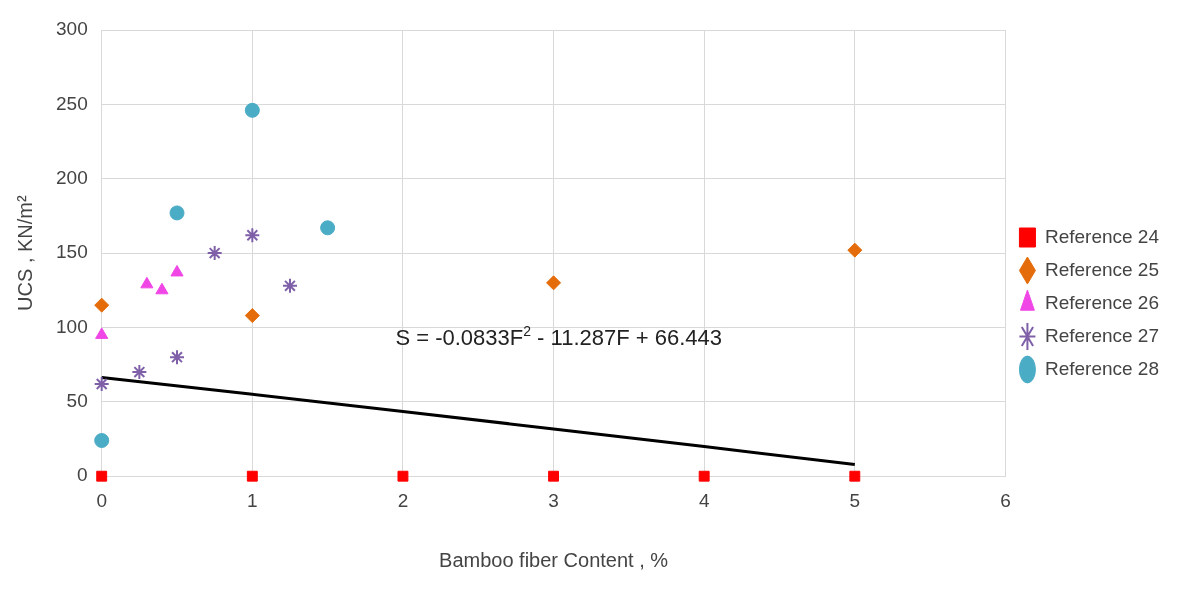 The height and width of the screenshot is (597, 1179). Describe the element at coordinates (1102, 236) in the screenshot. I see `legend-label: Reference 24` at that location.